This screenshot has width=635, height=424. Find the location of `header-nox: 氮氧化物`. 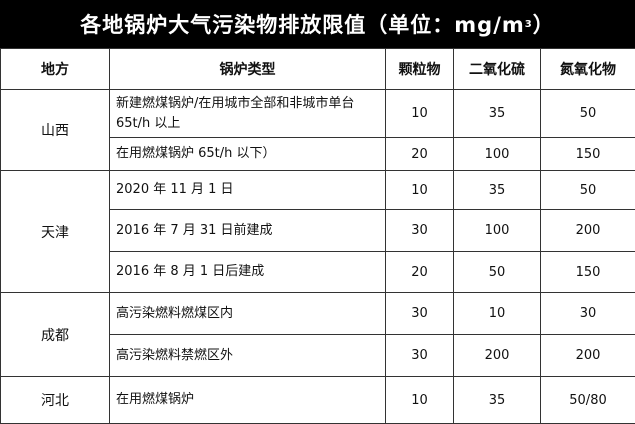

header-nox: 氮氧化物 is located at coordinates (587, 69).